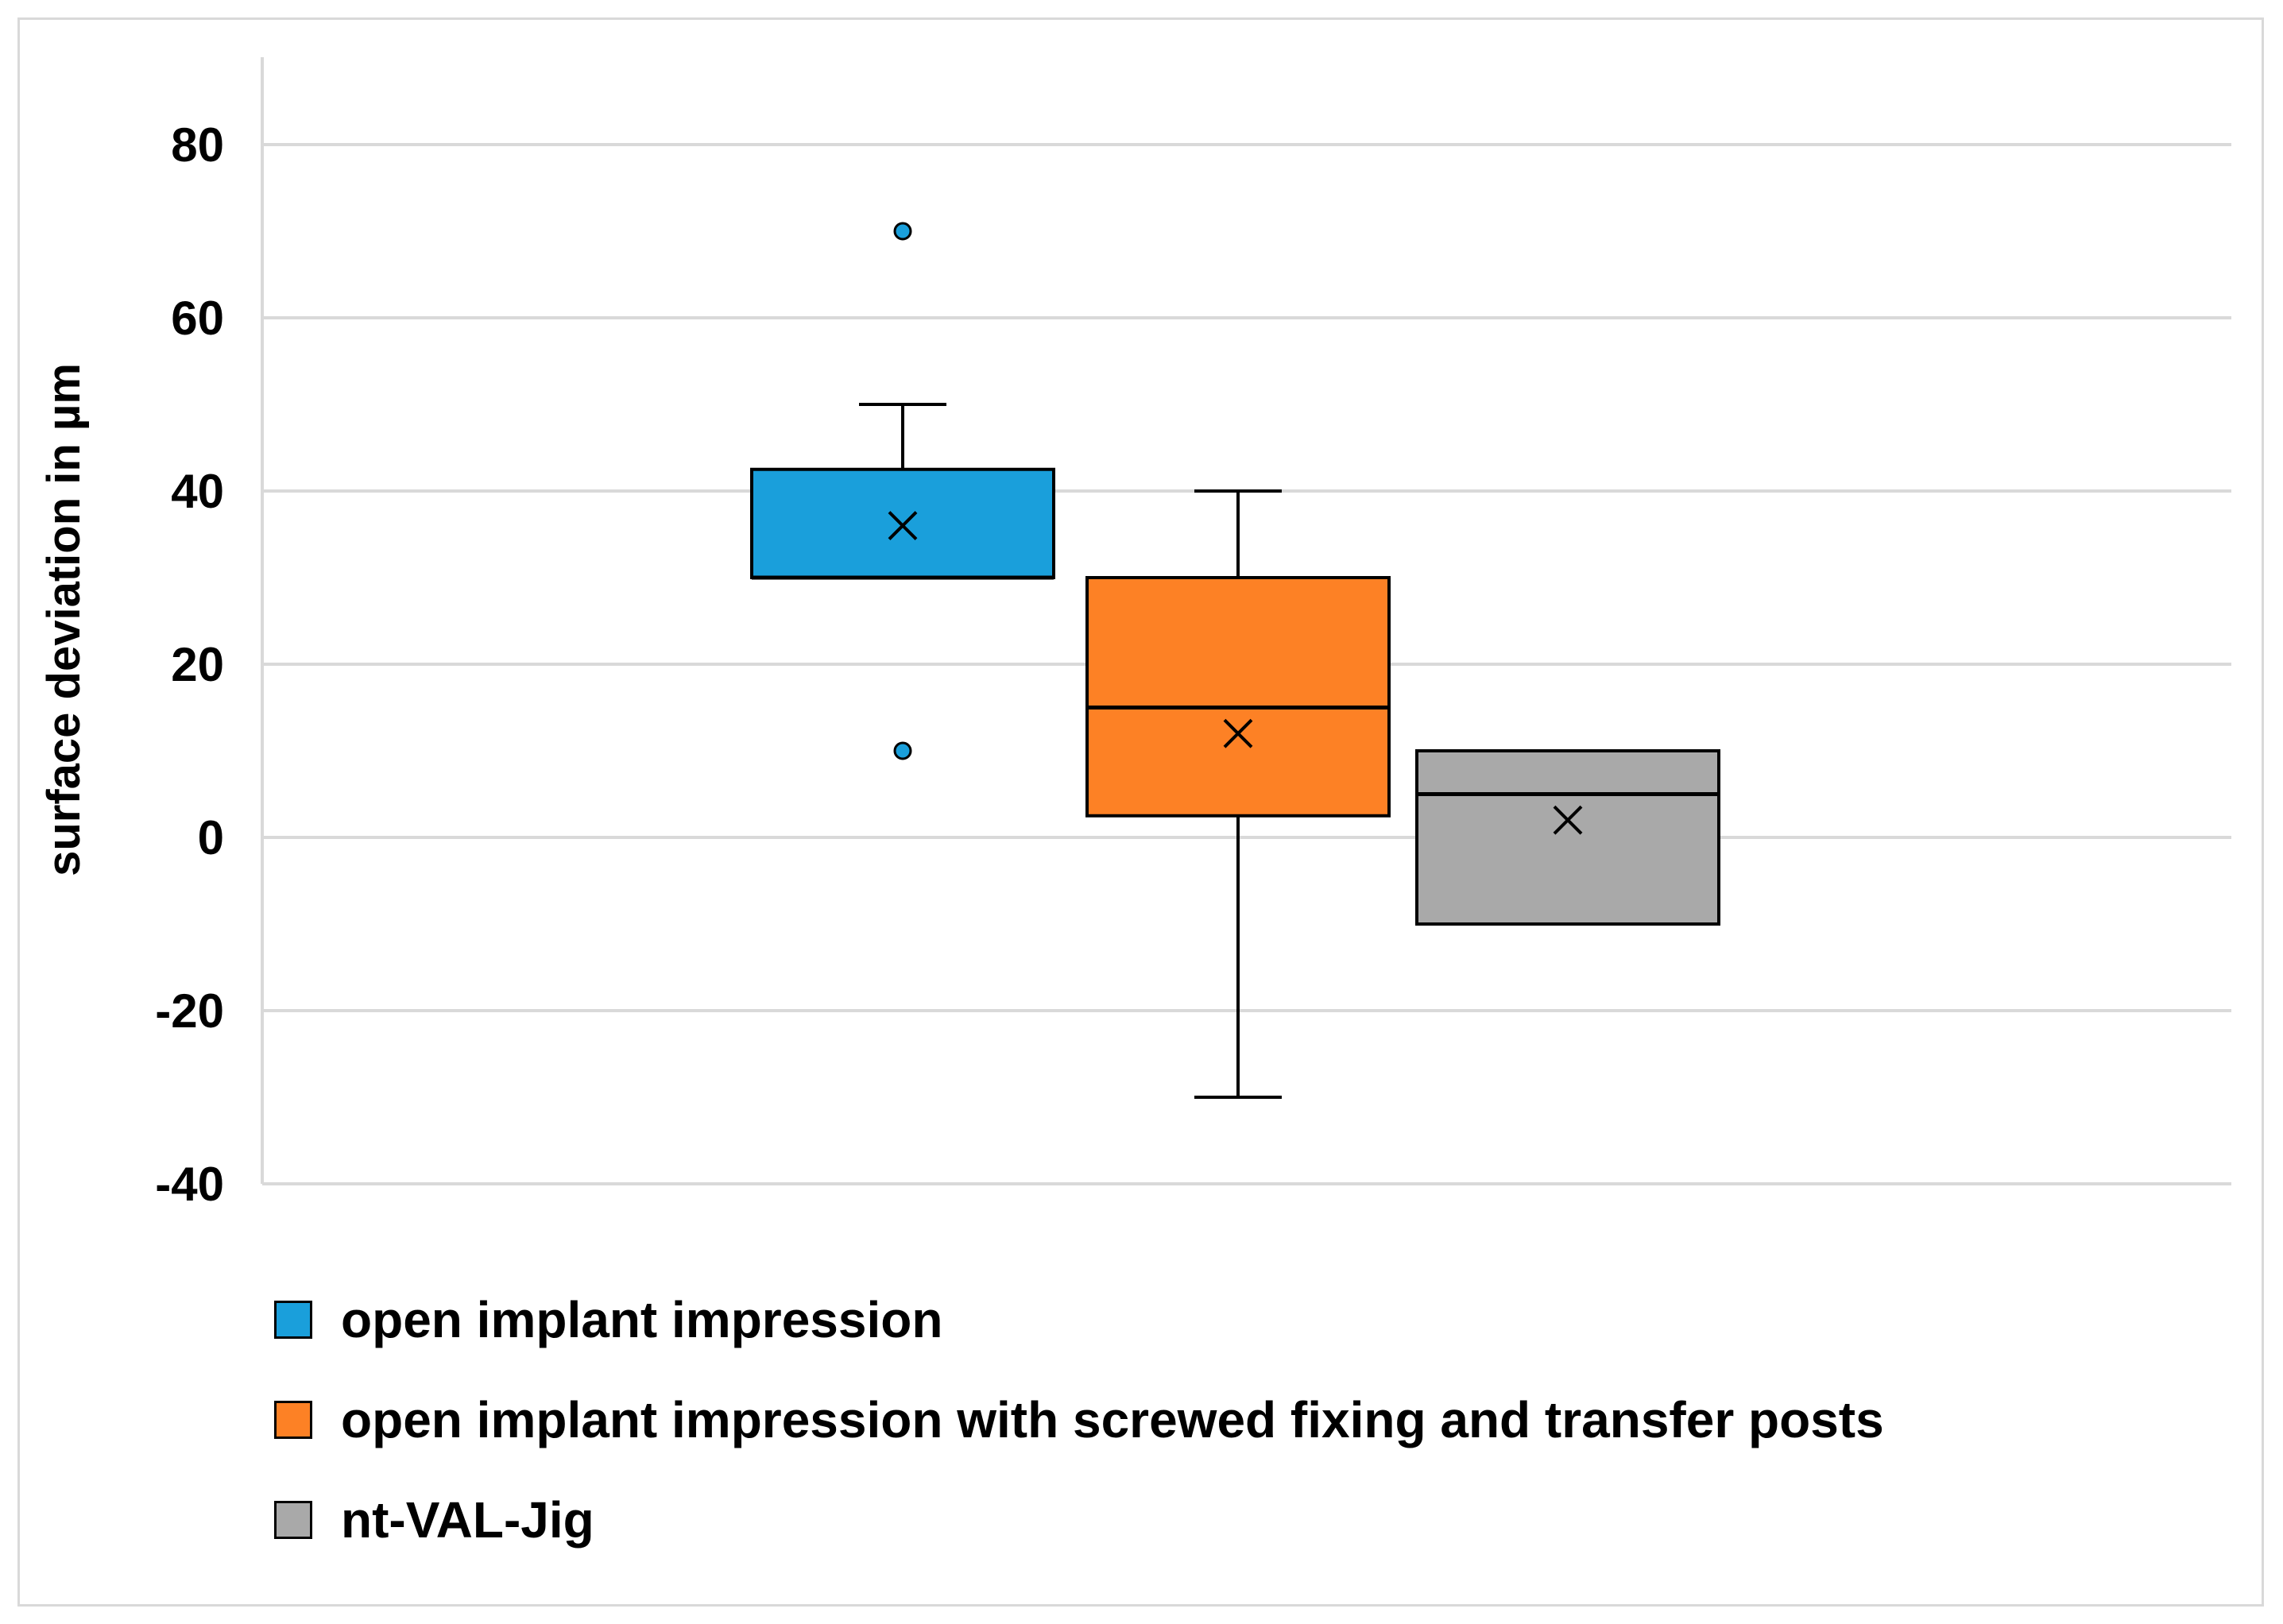  What do you see at coordinates (1079, 1520) in the screenshot?
I see `legend-item-nt-val-jig: nt-VAL-Jig` at bounding box center [1079, 1520].